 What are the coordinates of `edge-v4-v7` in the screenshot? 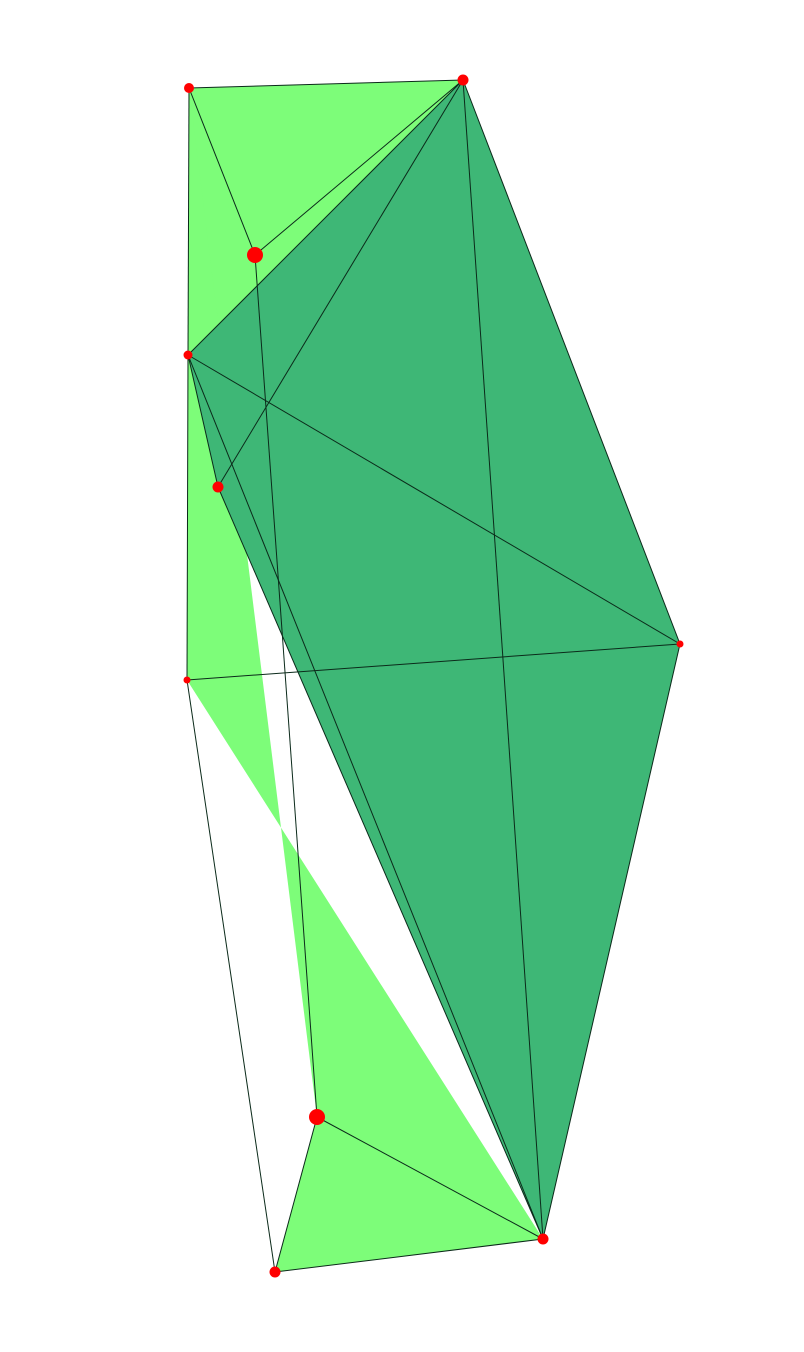 It's located at (434, 499).